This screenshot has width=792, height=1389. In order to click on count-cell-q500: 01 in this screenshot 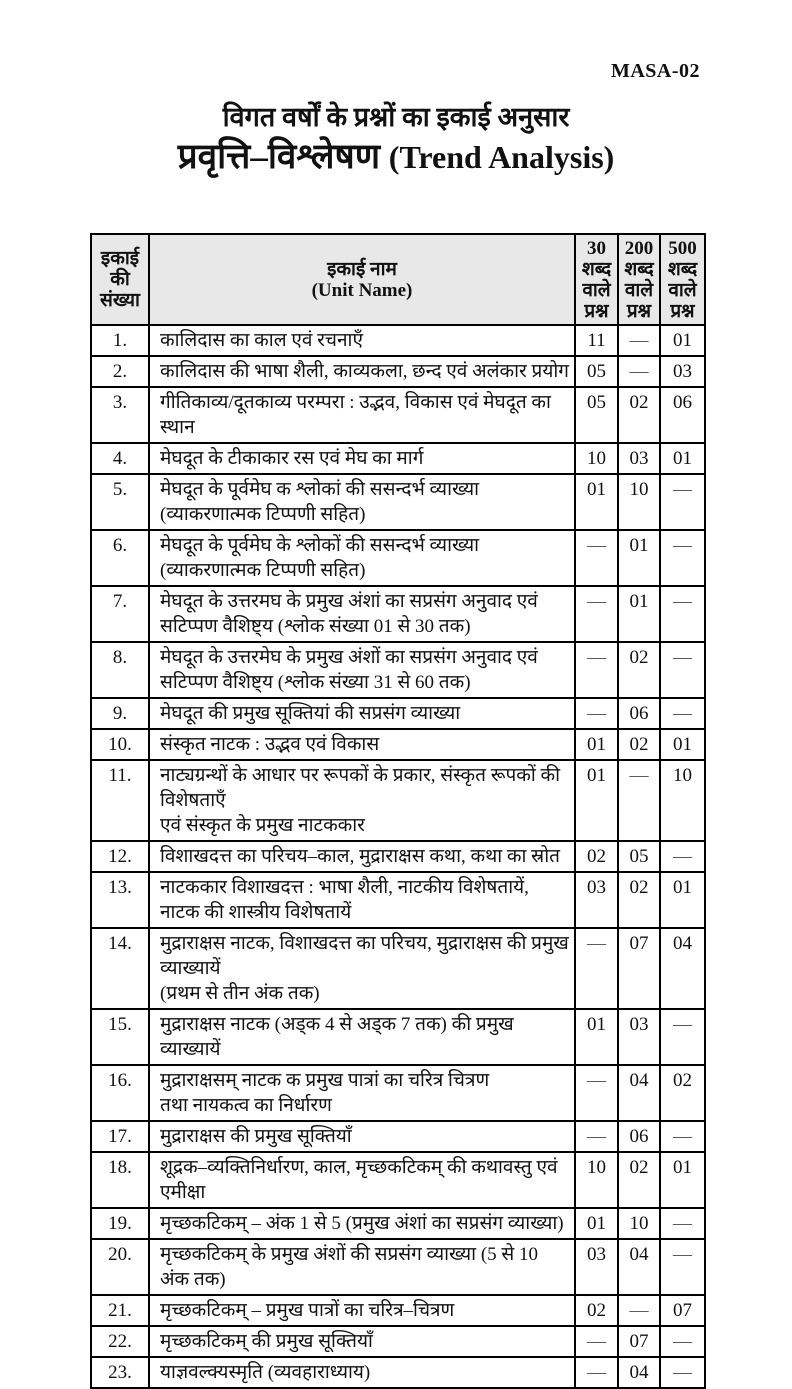, I will do `click(682, 900)`.